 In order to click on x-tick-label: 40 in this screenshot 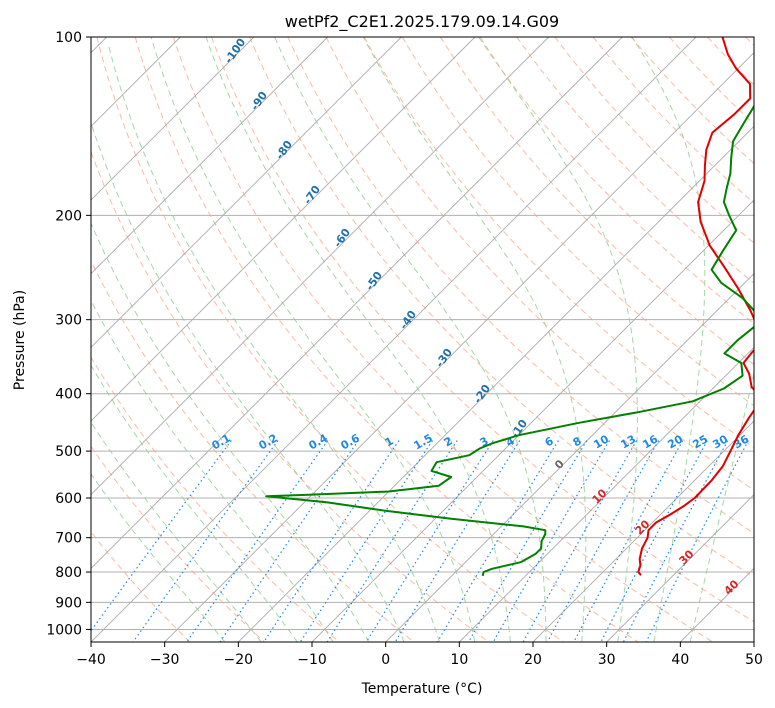, I will do `click(680, 660)`.